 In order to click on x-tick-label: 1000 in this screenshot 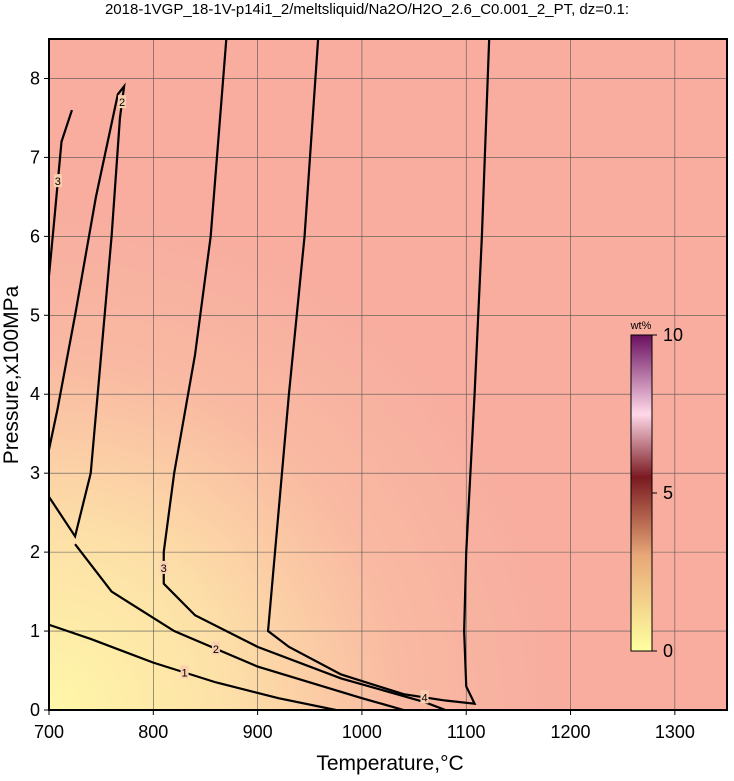, I will do `click(362, 732)`.